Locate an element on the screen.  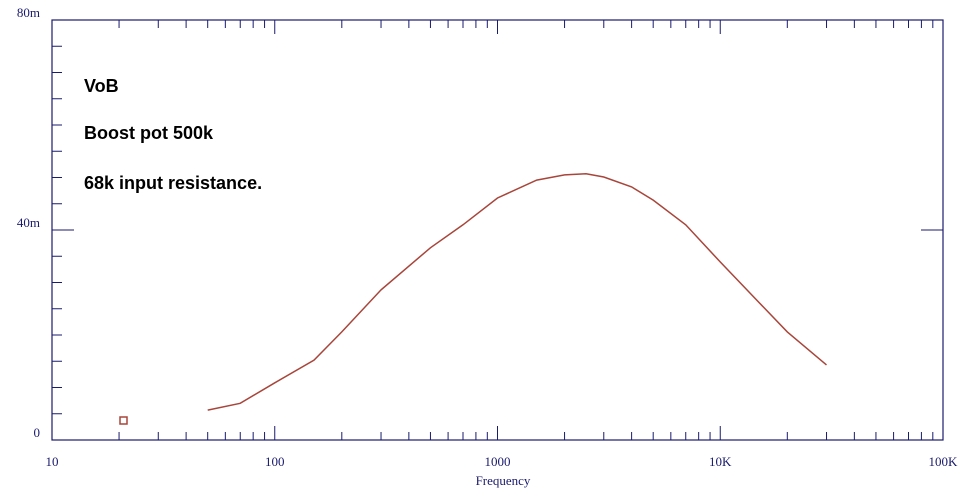
y-tick-label: 80m is located at coordinates (28, 12).